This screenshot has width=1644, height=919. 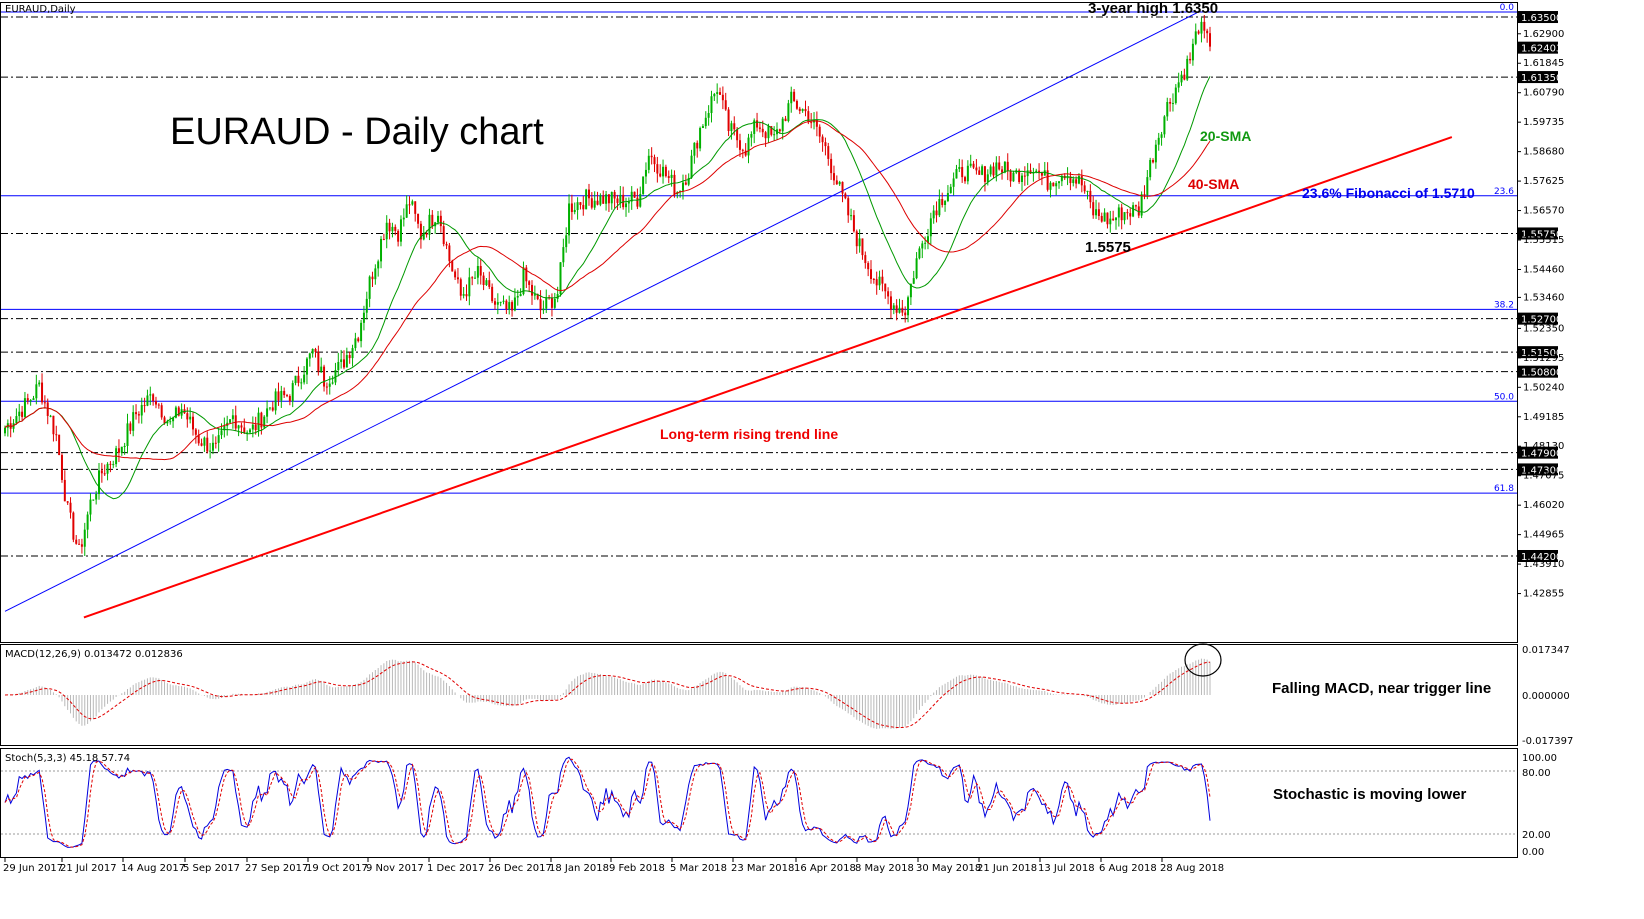 I want to click on level-label: 1.61350, so click(x=1541, y=78).